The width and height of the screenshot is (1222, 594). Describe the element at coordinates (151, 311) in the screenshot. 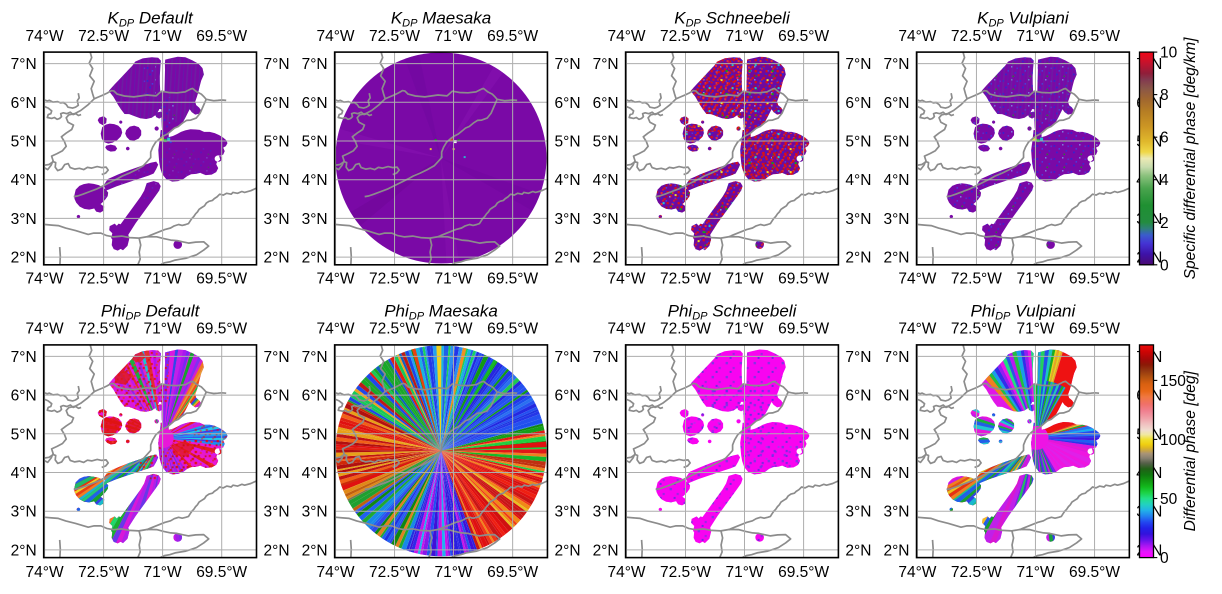

I see `svg-text: PhiDP Default` at that location.